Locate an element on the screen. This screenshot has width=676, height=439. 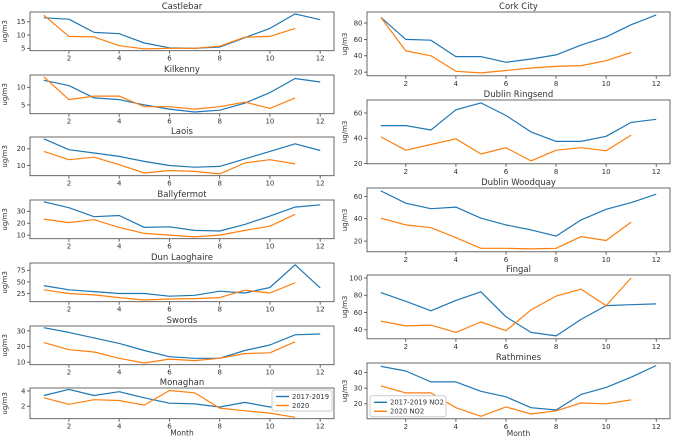
chart-title: Kilkenny is located at coordinates (182, 70).